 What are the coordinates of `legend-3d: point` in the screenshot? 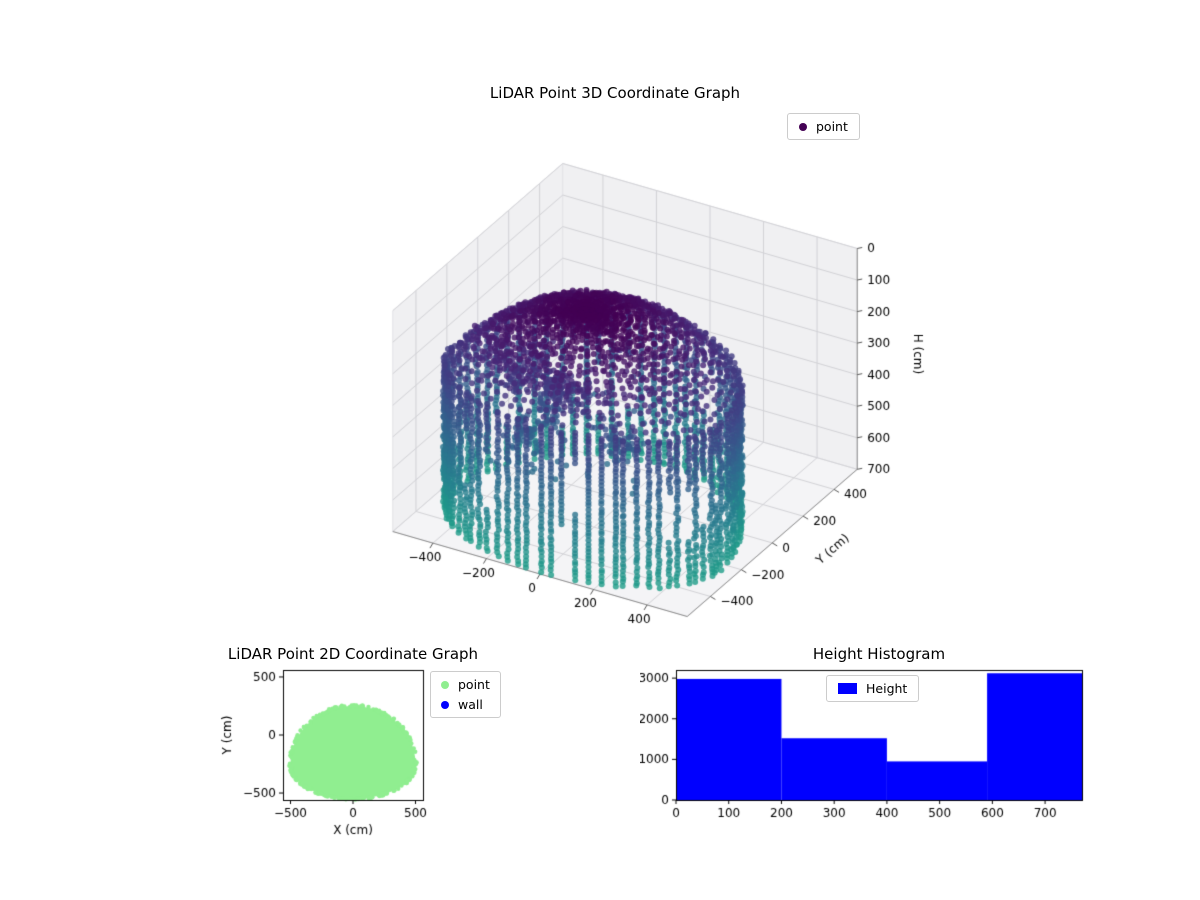 It's located at (823, 126).